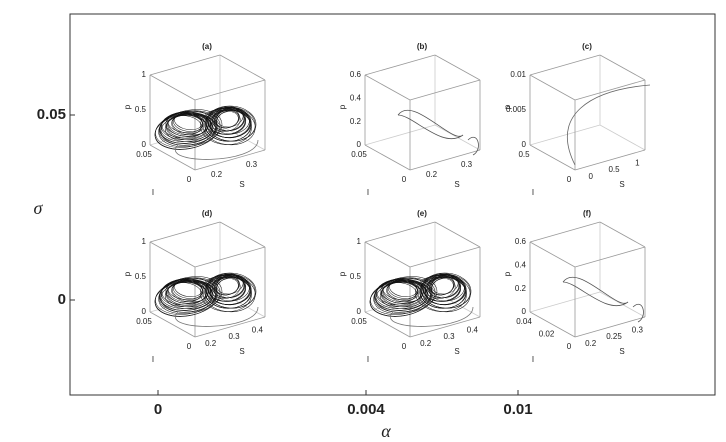 The width and height of the screenshot is (726, 442). Describe the element at coordinates (422, 213) in the screenshot. I see `panel-label: (e)` at that location.